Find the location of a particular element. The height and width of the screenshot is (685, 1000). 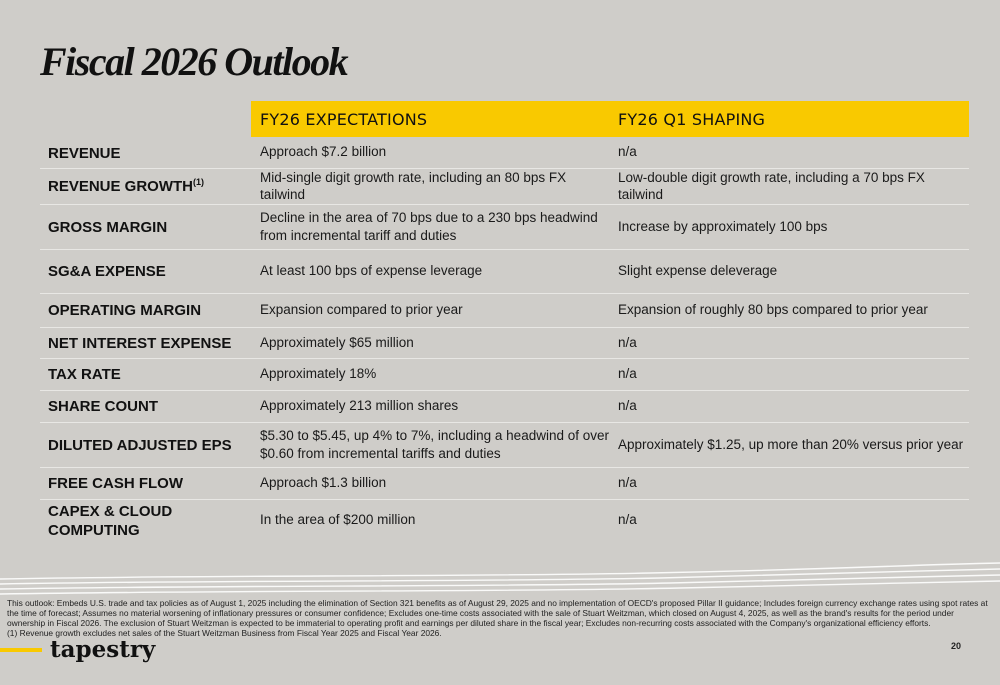

metric-label: NET INTEREST EXPENSE is located at coordinates (145, 343).